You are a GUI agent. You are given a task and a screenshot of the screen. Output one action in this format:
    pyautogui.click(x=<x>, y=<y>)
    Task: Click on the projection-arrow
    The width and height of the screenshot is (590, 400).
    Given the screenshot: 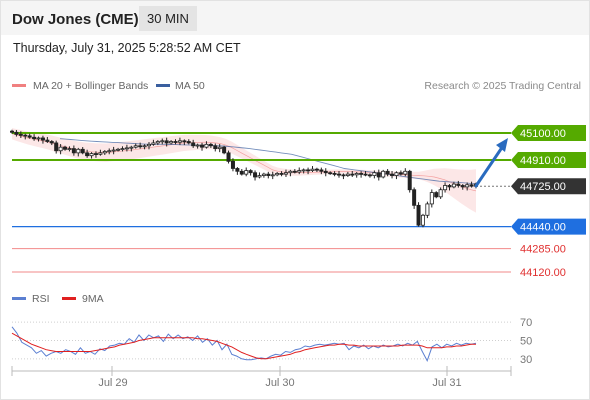 What is the action you would take?
    pyautogui.click(x=489, y=166)
    